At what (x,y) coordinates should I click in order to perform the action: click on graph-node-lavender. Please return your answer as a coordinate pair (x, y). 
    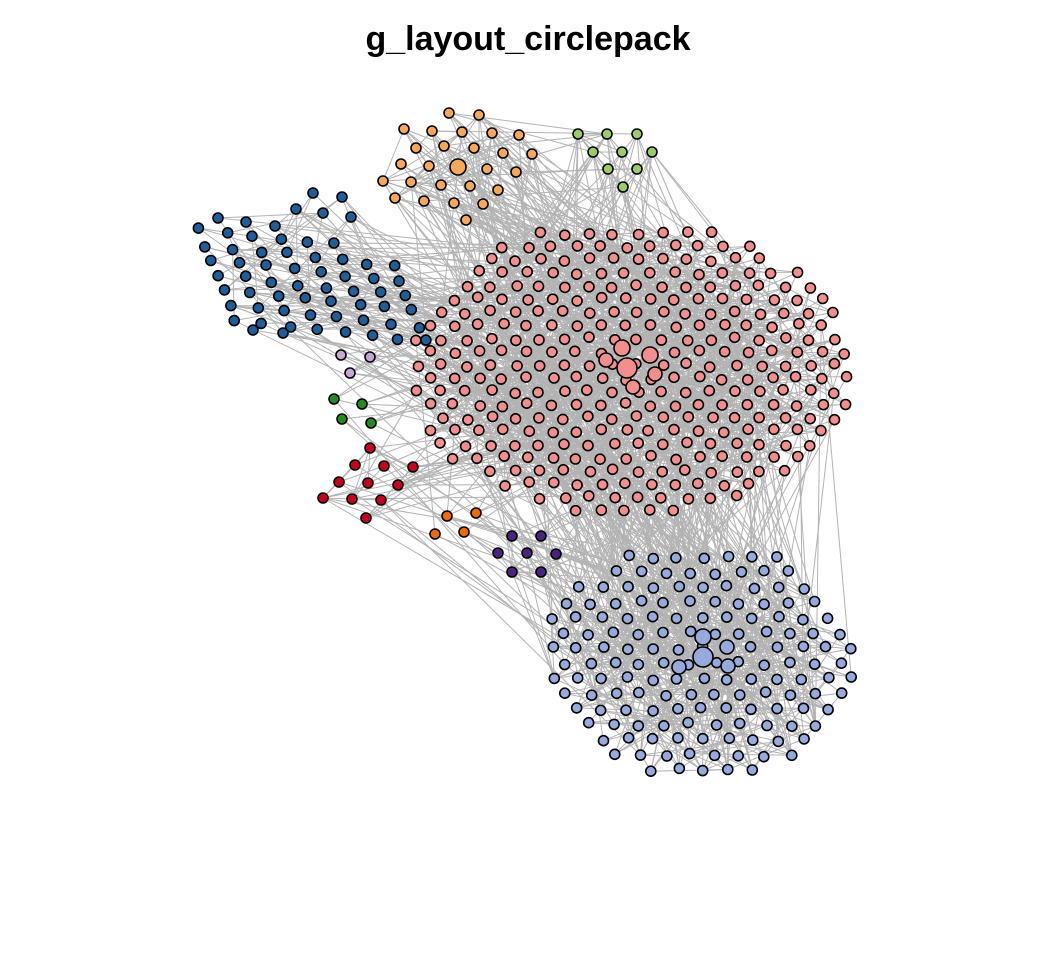
    Looking at the image, I should click on (350, 373).